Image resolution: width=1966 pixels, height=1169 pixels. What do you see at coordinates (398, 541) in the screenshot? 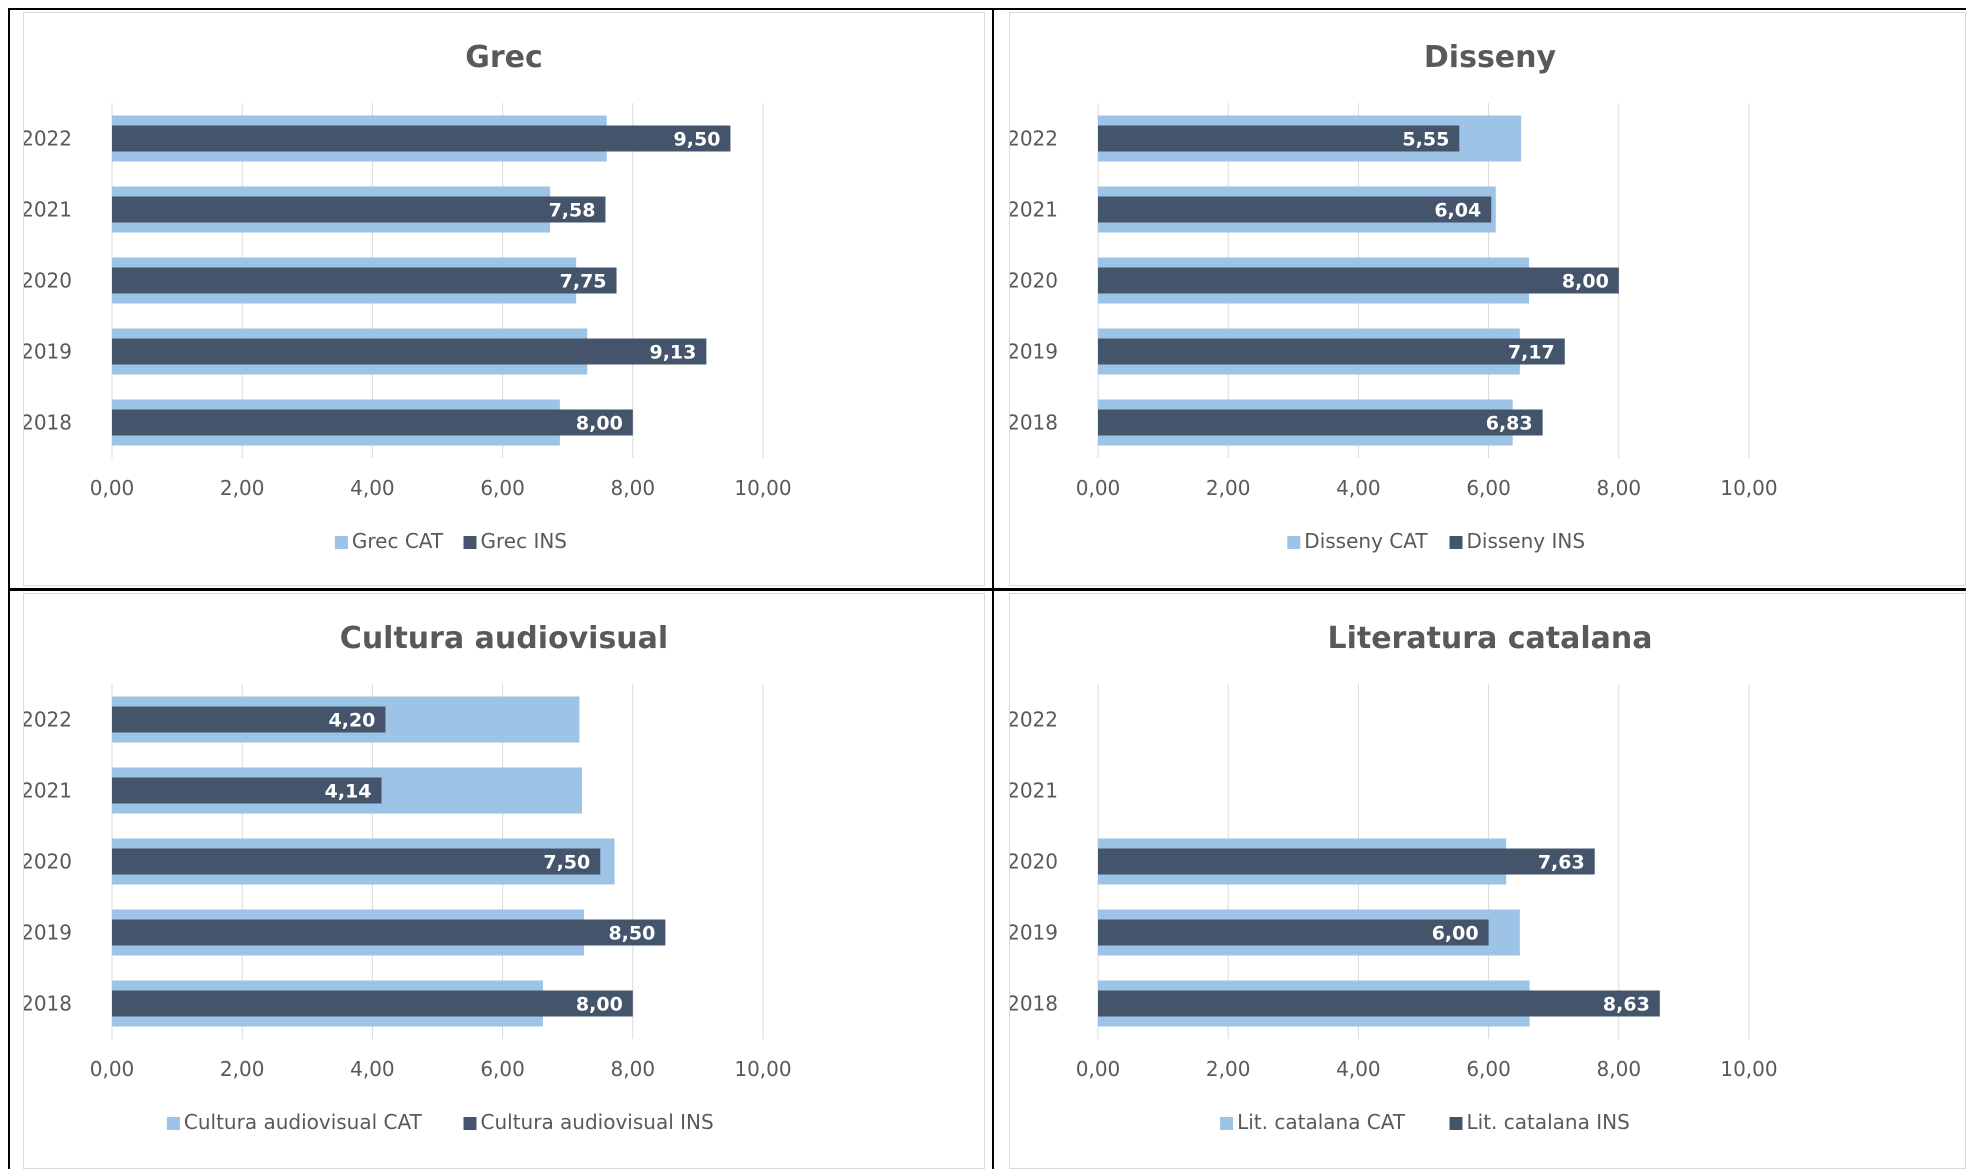
I see `legend-label-grec-cat: Grec CAT` at bounding box center [398, 541].